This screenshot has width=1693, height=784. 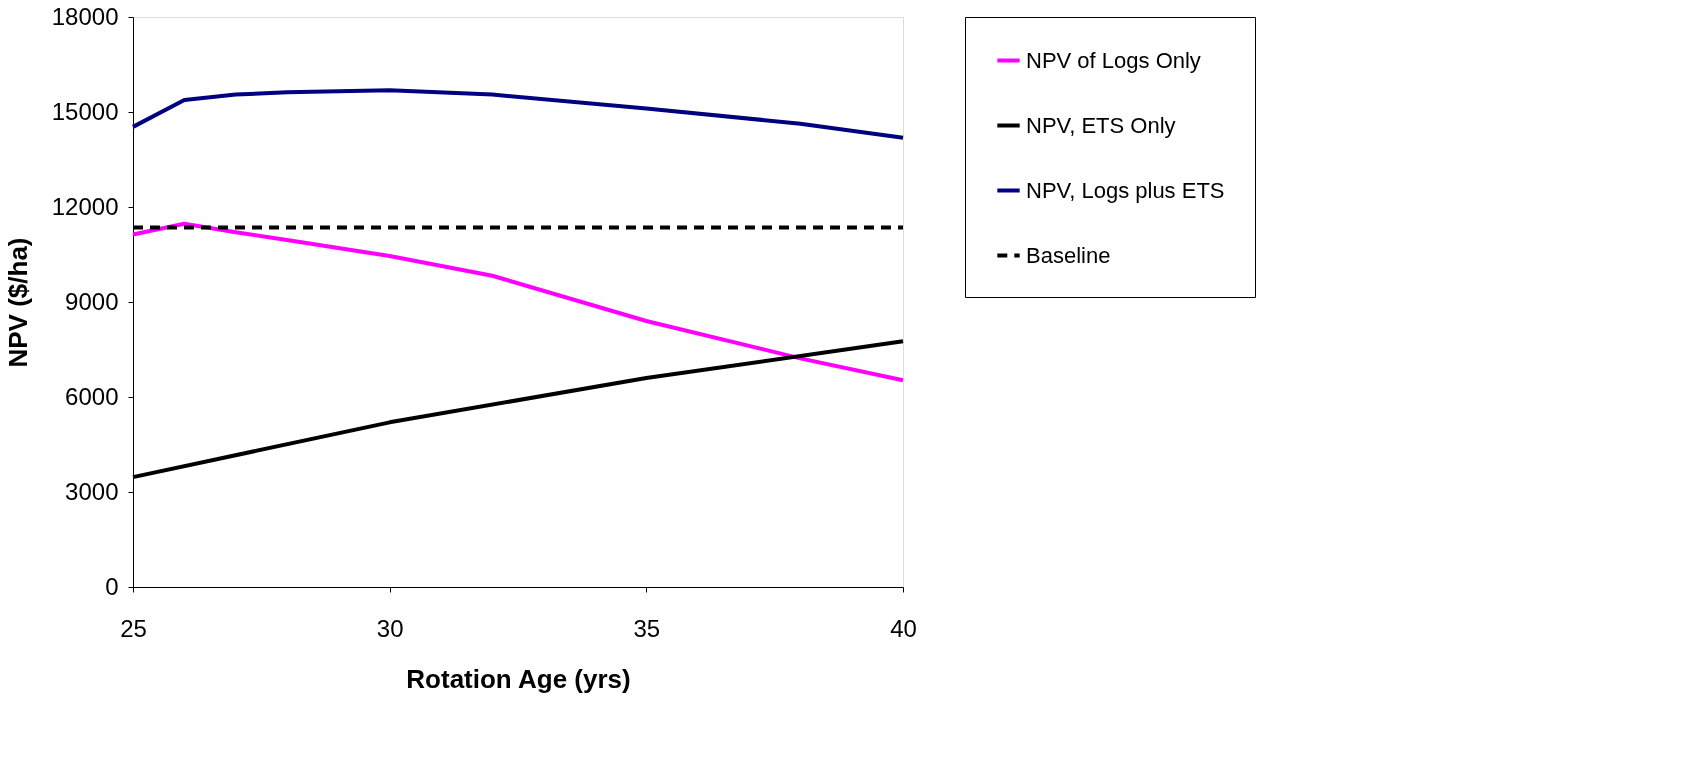 I want to click on y-tick-label: 6000, so click(x=92, y=396).